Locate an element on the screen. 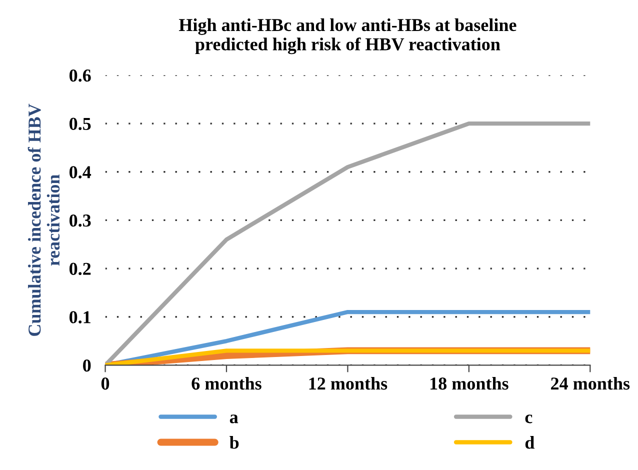 The width and height of the screenshot is (638, 470). legend-label: c is located at coordinates (528, 419).